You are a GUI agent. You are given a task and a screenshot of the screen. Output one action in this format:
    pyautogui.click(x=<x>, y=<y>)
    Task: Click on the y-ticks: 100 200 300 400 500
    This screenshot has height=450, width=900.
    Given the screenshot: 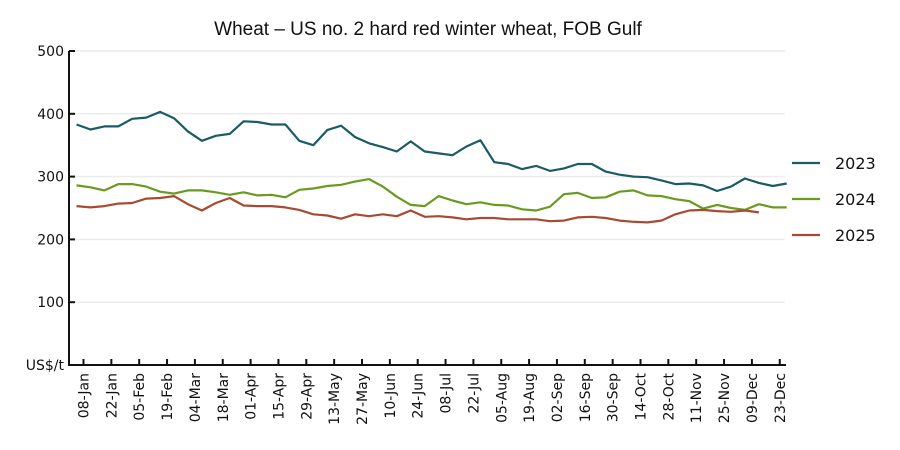 What is the action you would take?
    pyautogui.click(x=56, y=177)
    